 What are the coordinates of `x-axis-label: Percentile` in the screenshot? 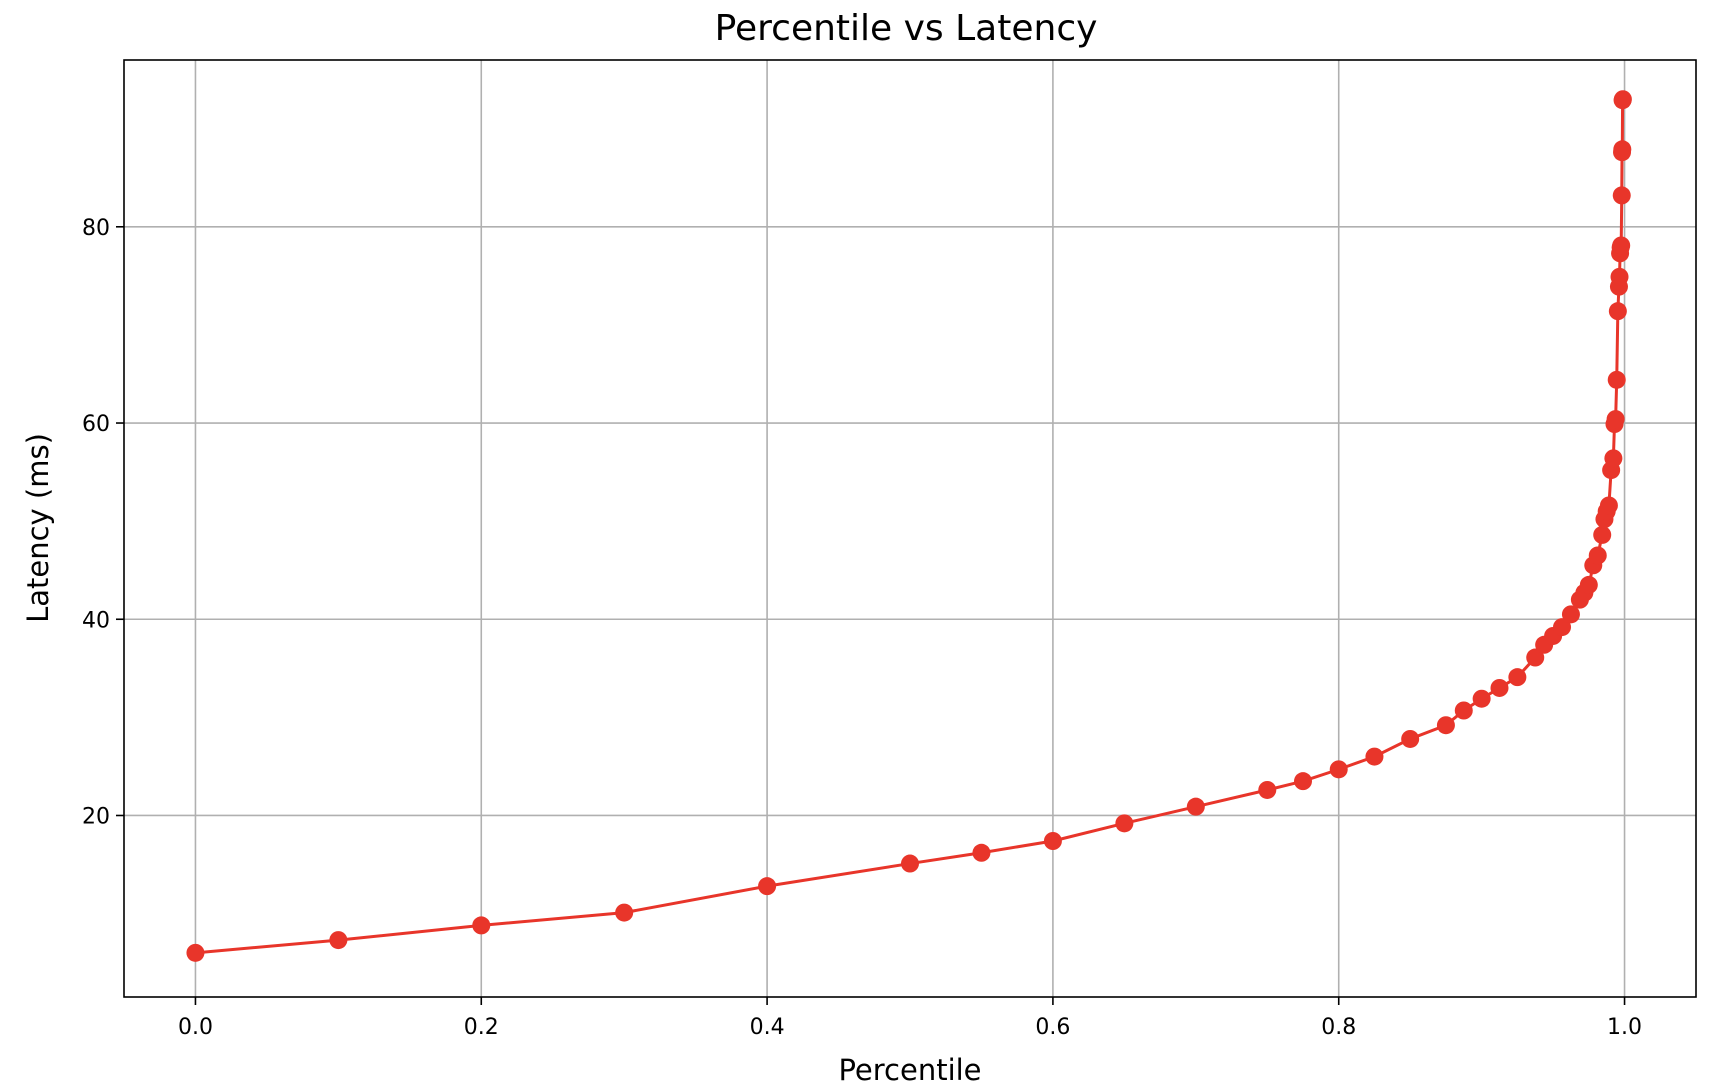 It's located at (909, 1069).